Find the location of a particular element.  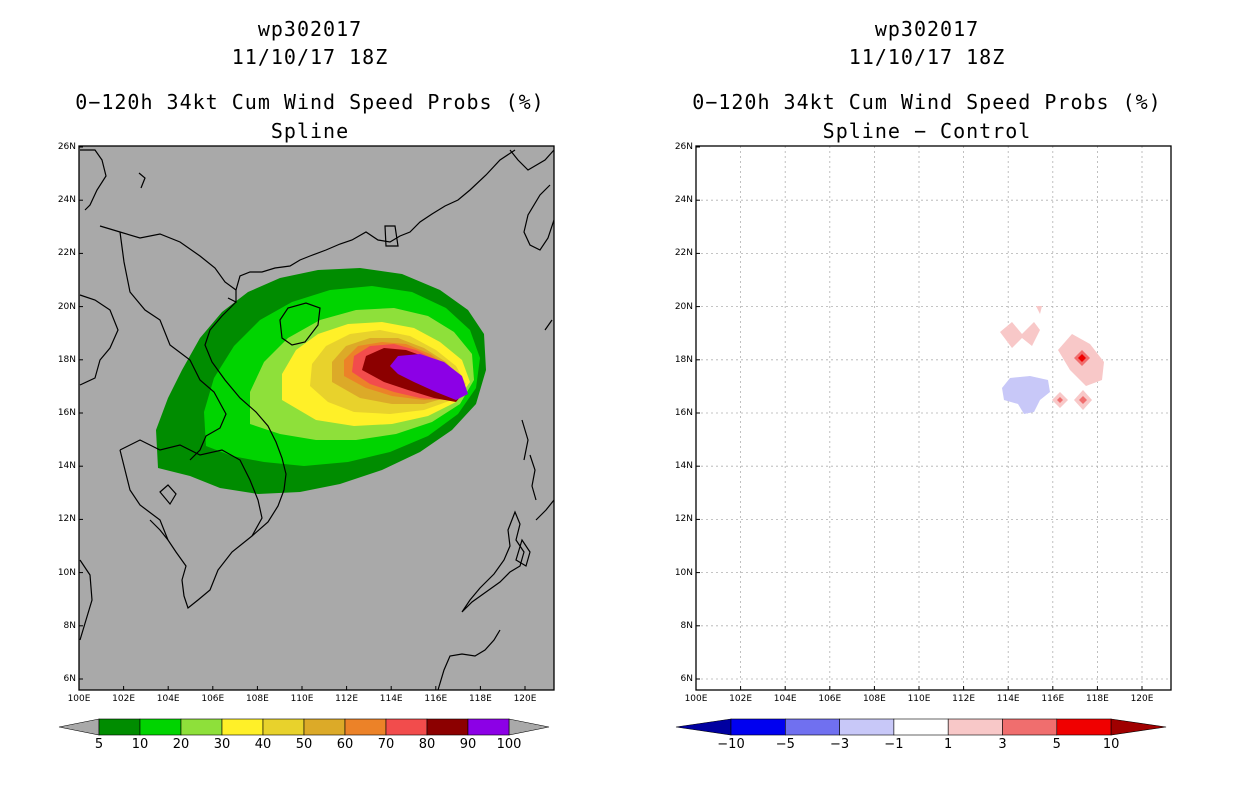

right-lat-label: 26N is located at coordinates (683, 147).